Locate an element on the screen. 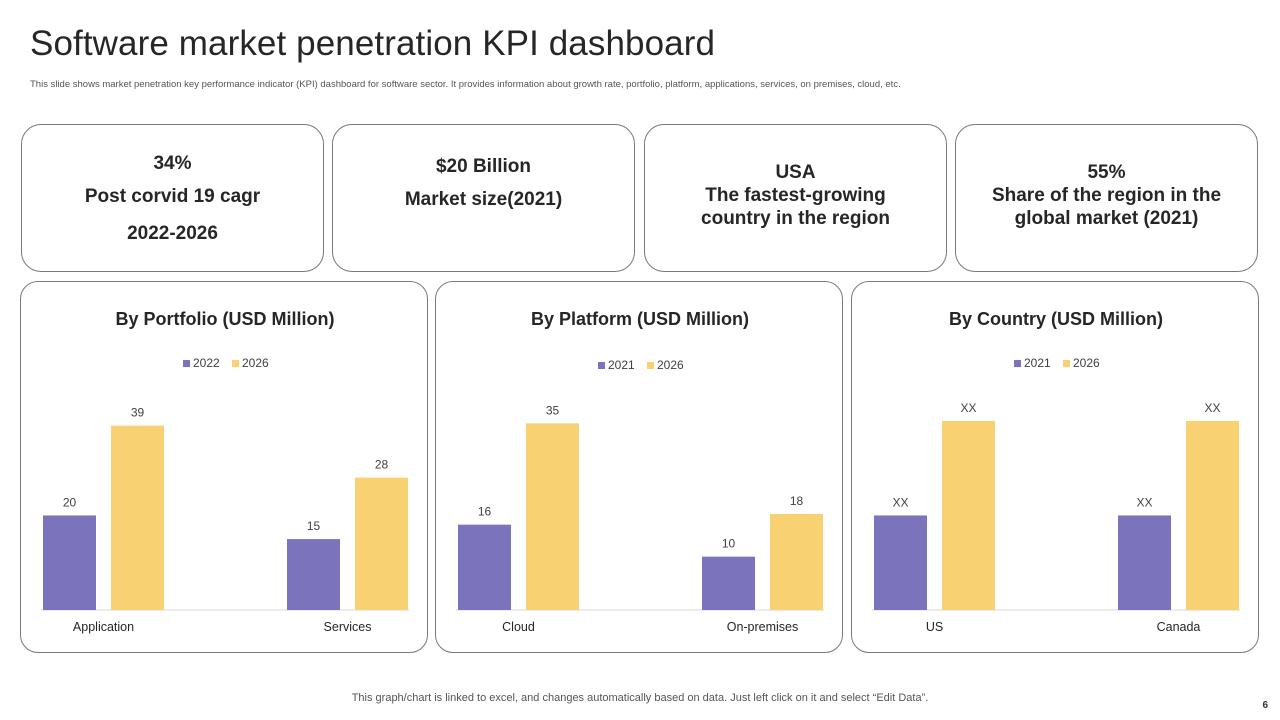 This screenshot has width=1280, height=720. kpi-label: Post corvid 19 cagr is located at coordinates (172, 196).